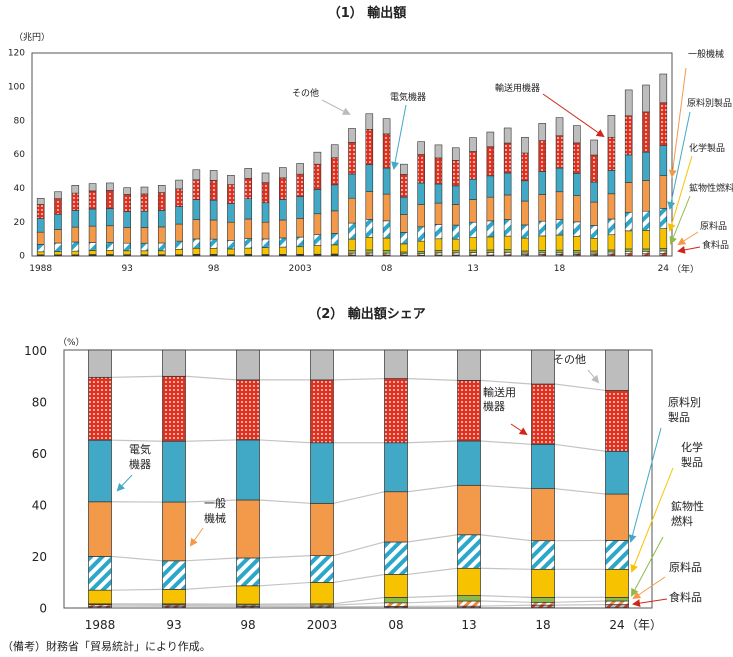 The height and width of the screenshot is (657, 733). Describe the element at coordinates (20, 121) in the screenshot. I see `chart1-ytick-label: 80` at that location.